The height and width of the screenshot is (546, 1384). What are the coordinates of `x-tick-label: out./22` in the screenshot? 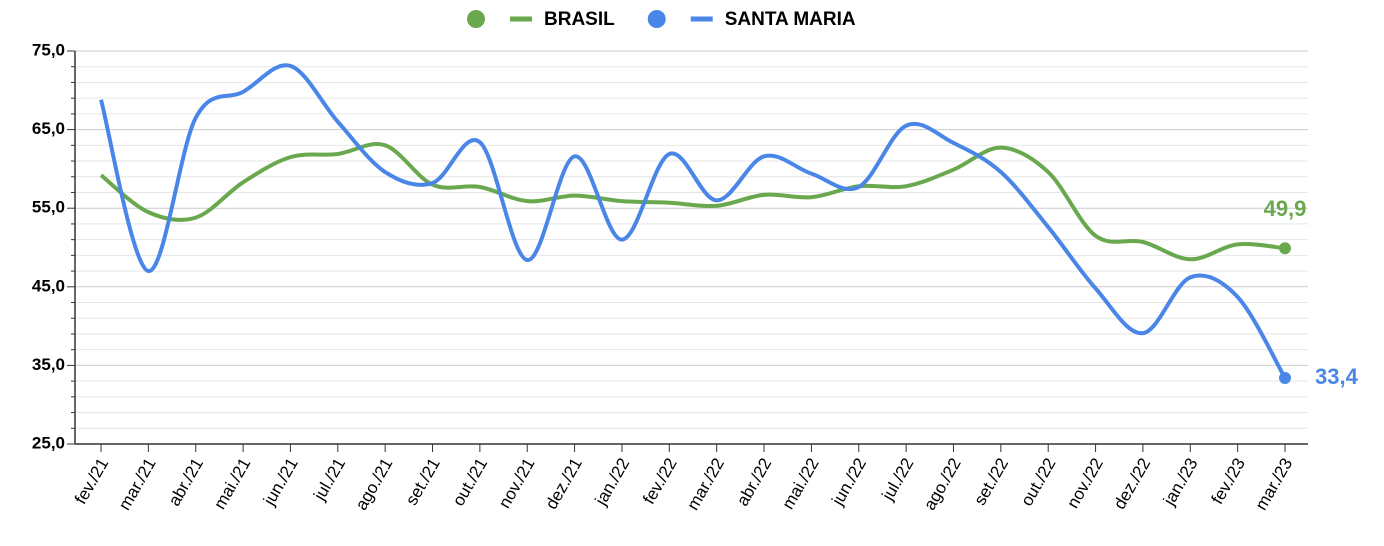 It's located at (1038, 482).